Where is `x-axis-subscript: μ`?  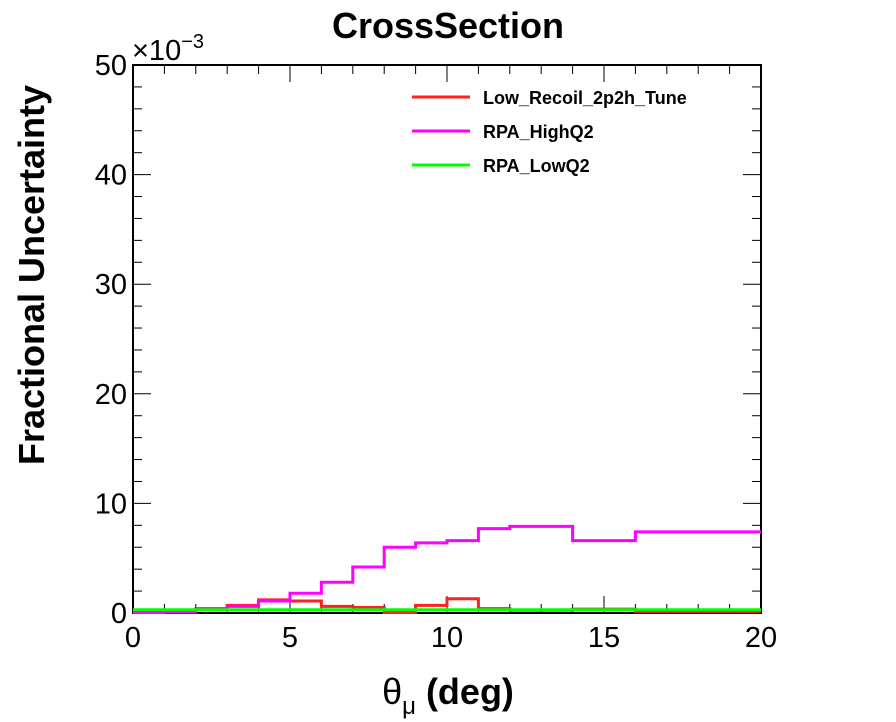 x-axis-subscript: μ is located at coordinates (409, 706).